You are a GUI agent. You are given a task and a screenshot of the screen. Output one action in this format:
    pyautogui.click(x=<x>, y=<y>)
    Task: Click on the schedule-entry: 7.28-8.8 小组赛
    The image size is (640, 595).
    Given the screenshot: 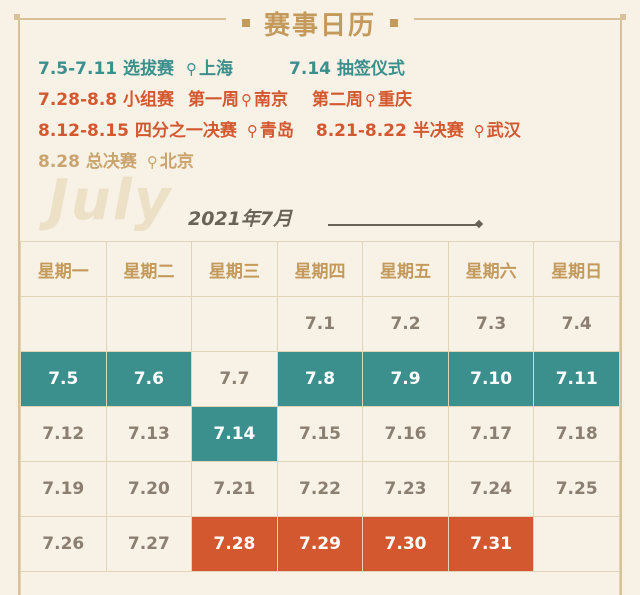 What is the action you would take?
    pyautogui.click(x=106, y=100)
    